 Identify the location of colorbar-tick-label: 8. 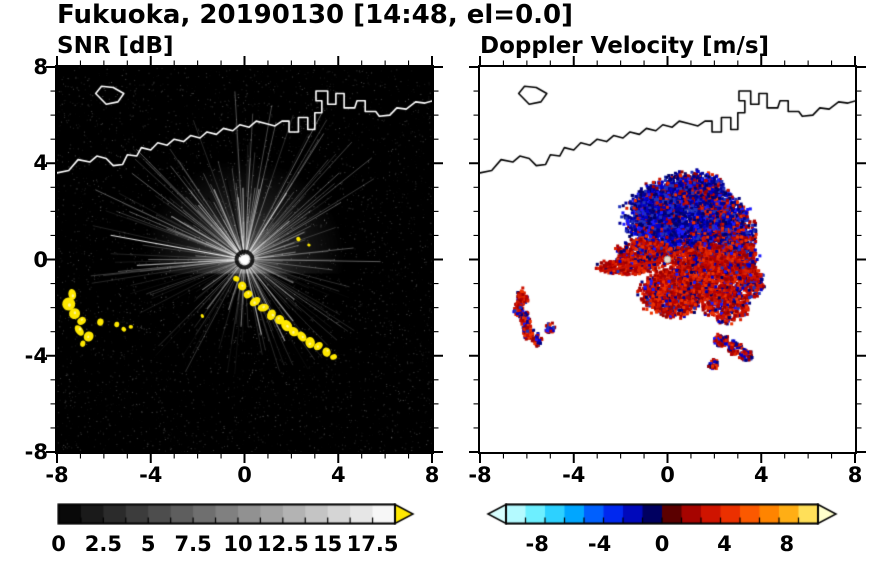
(787, 544).